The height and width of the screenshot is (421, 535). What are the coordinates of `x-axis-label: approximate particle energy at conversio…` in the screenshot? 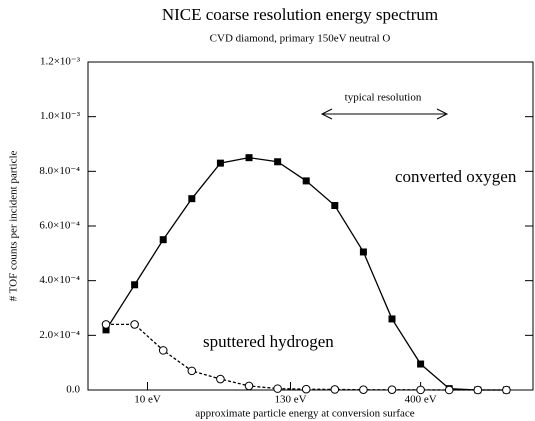 It's located at (305, 414).